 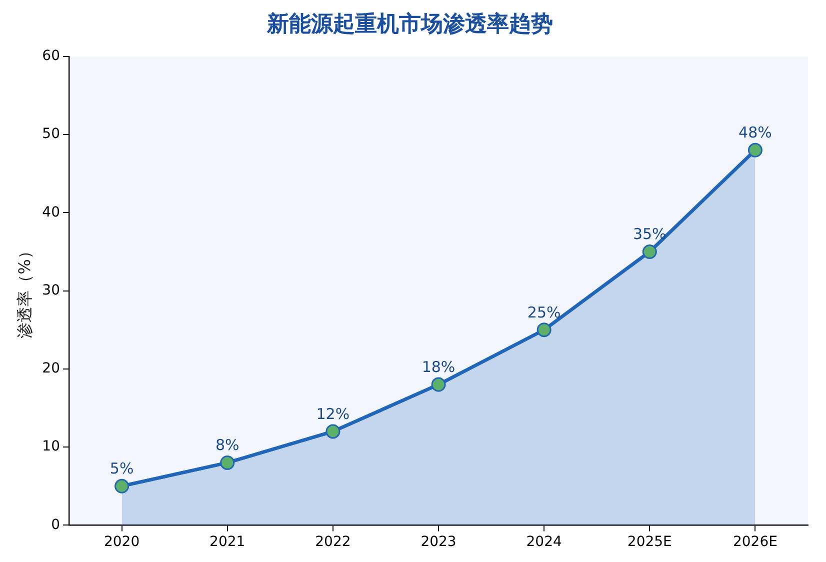 I want to click on chart-title: 新能源起重机市场渗透率趋势, so click(x=409, y=23).